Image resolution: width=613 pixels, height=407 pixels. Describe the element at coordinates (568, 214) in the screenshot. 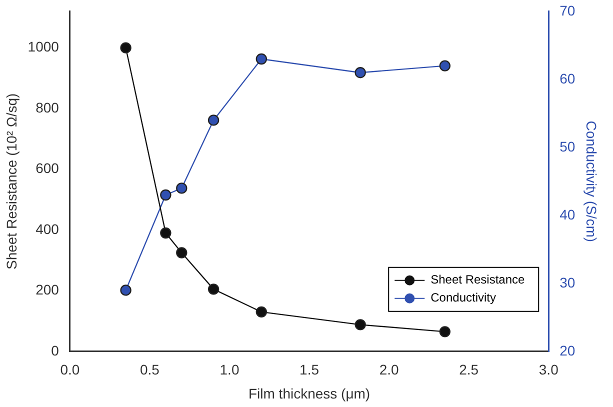

I see `y2-tick-label: 40` at that location.